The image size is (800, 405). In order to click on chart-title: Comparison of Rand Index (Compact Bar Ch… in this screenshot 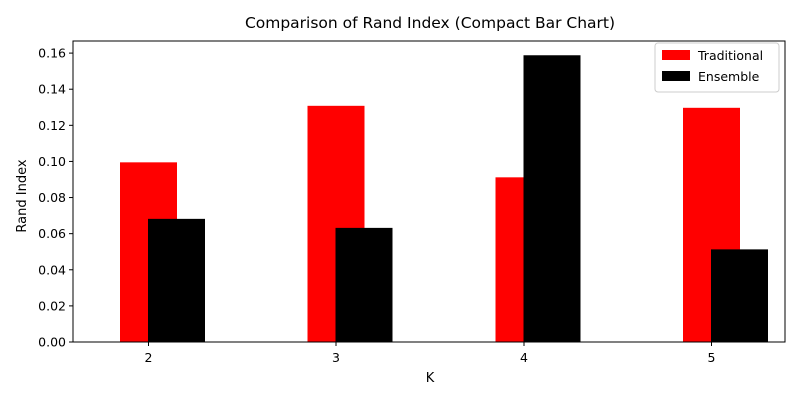, I will do `click(430, 23)`.